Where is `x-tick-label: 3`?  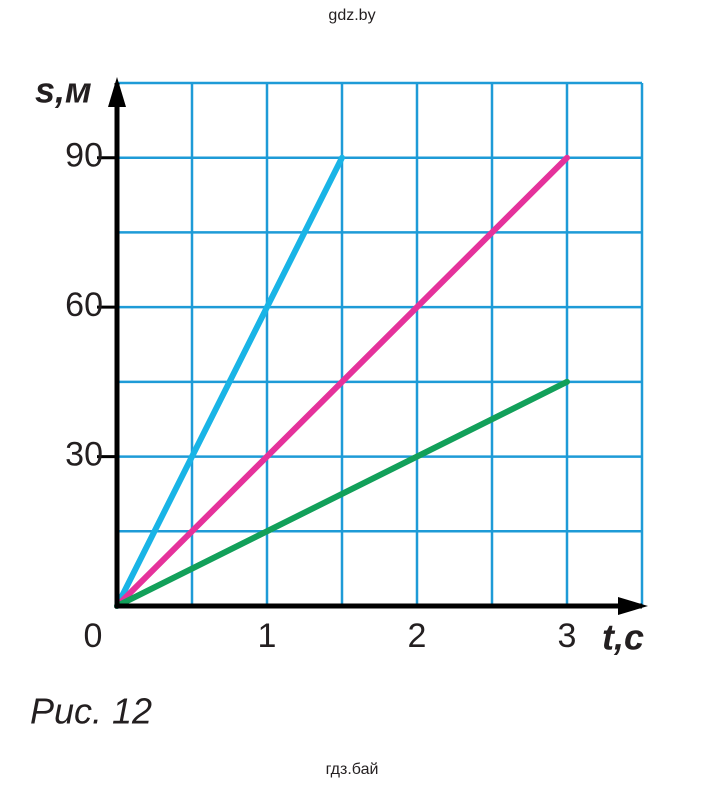
x-tick-label: 3 is located at coordinates (567, 636).